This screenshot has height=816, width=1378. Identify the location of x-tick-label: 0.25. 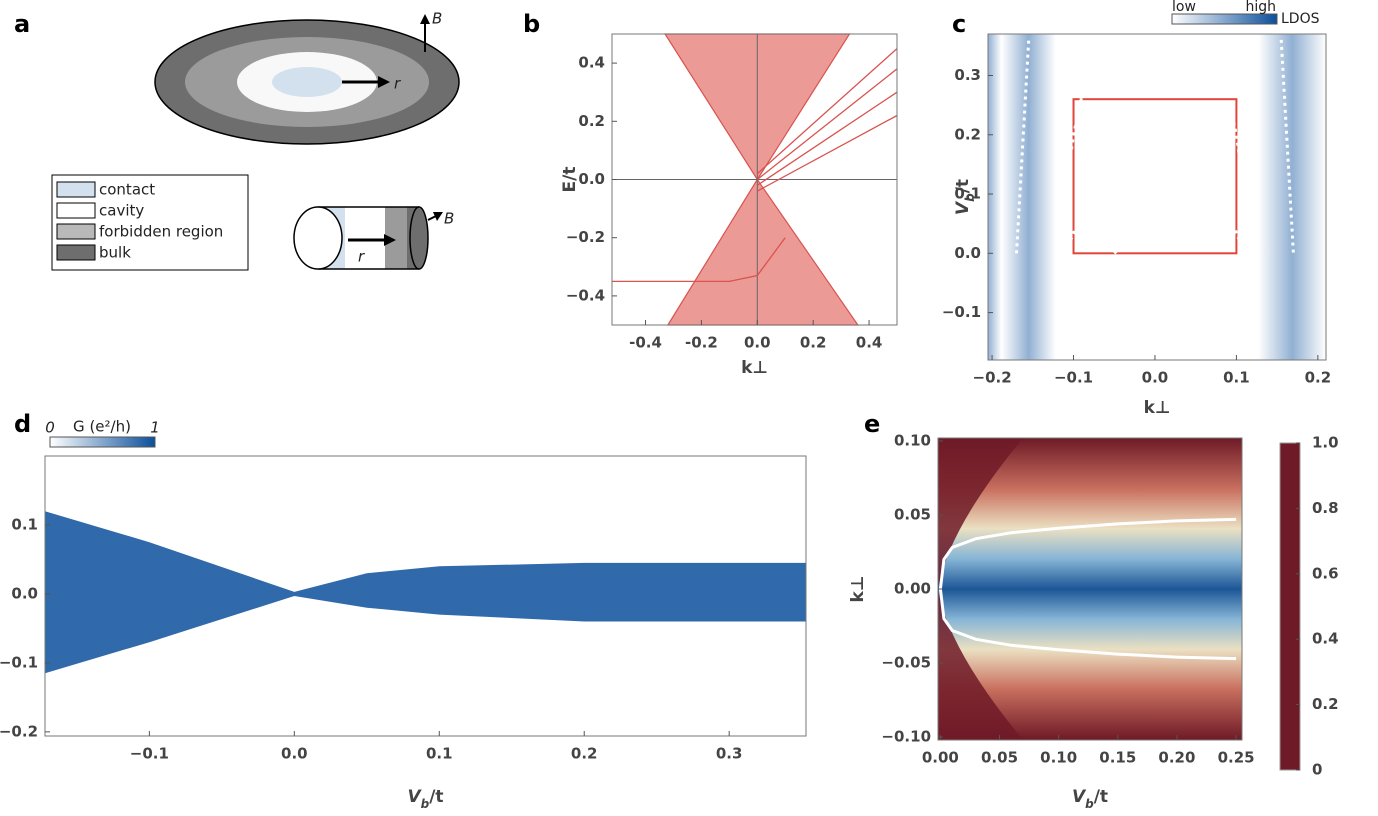
(1236, 758).